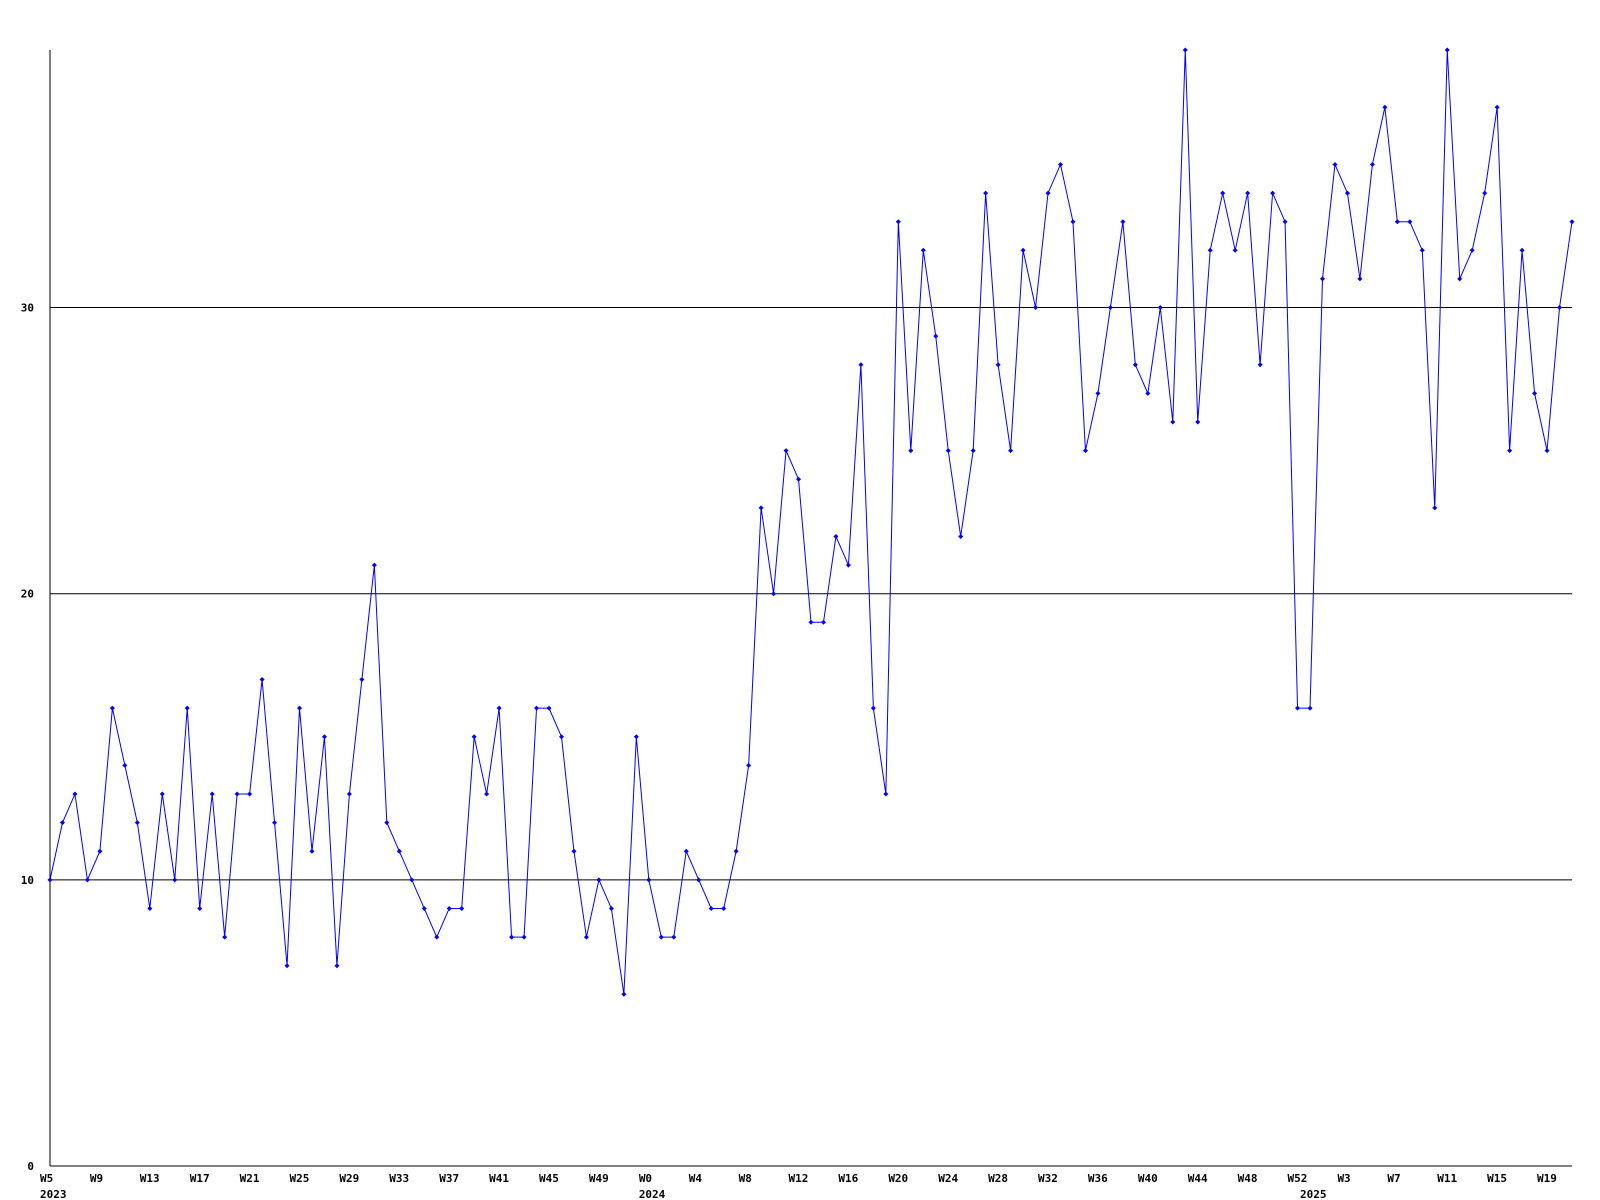 Image resolution: width=1600 pixels, height=1200 pixels. Describe the element at coordinates (53, 1194) in the screenshot. I see `x-year-label: 2023` at that location.